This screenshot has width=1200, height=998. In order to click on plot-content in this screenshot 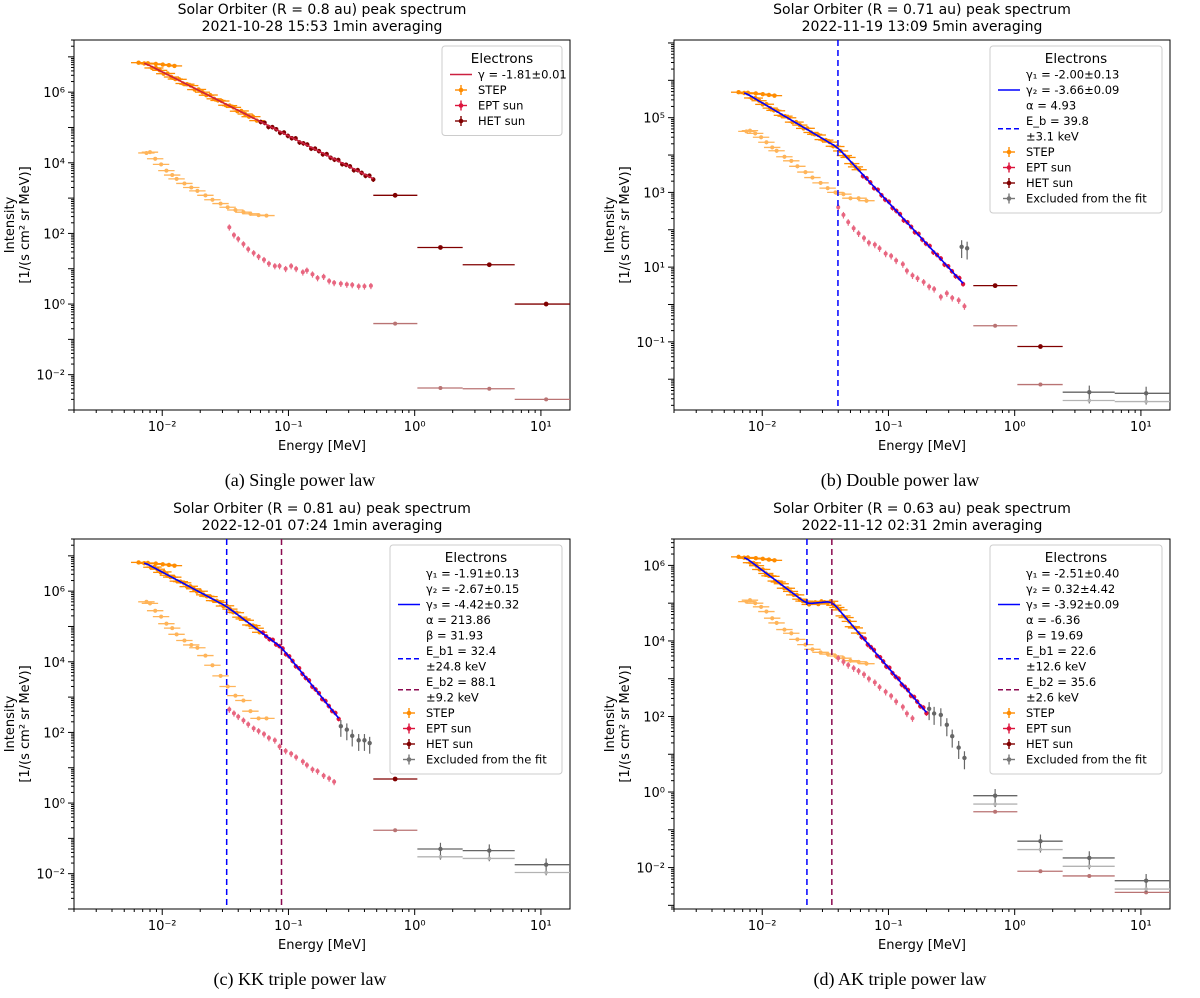, I will do `click(950, 247)`.